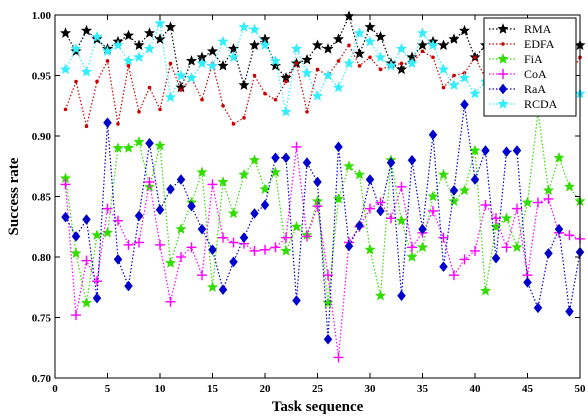  I want to click on legend-label-edfa: EDFA, so click(539, 44).